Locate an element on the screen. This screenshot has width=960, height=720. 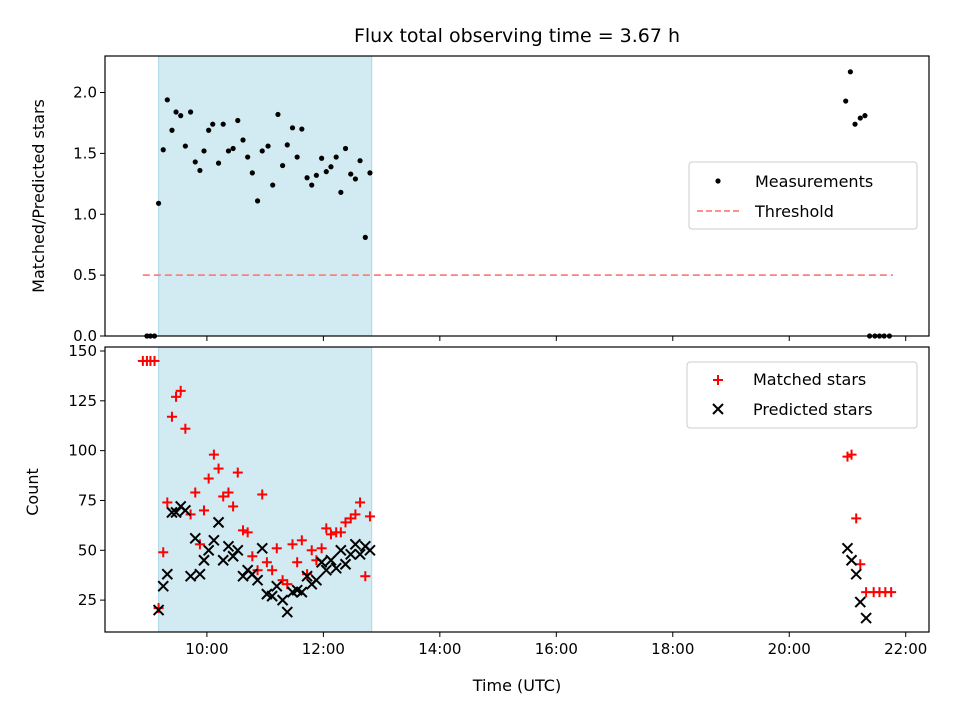
x-tick-label: 10:00 is located at coordinates (206, 649).